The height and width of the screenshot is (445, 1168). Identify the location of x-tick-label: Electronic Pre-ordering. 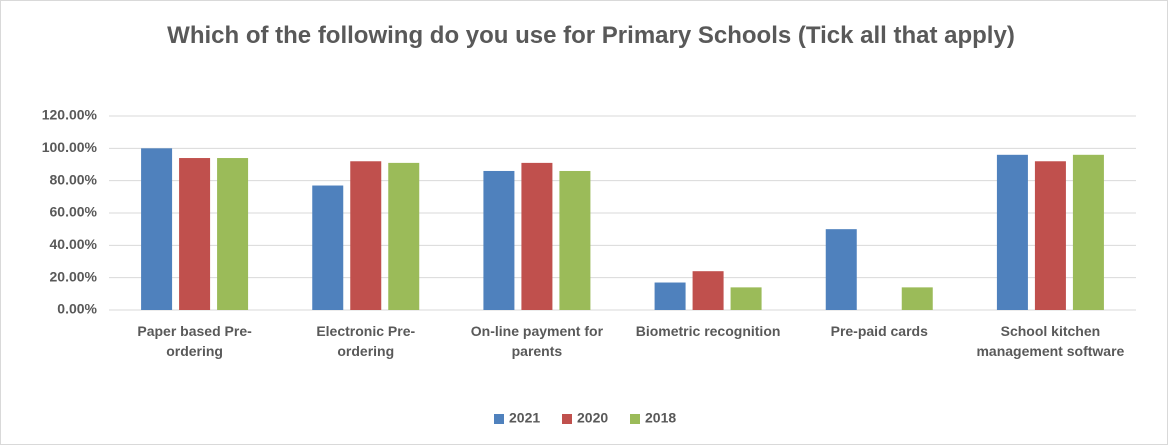
(366, 341).